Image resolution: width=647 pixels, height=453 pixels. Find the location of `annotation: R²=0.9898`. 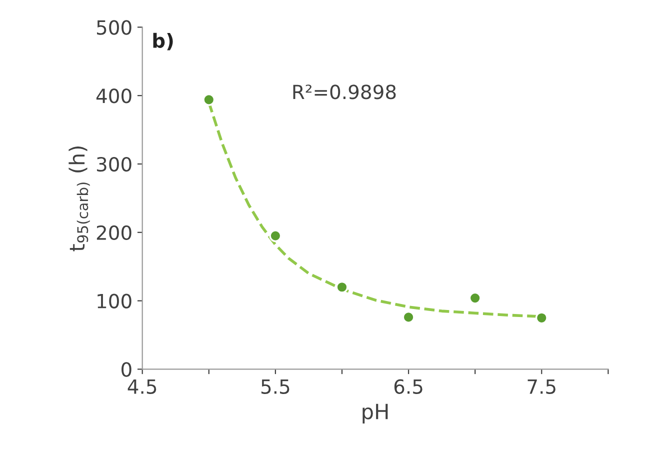

annotation: R²=0.9898 is located at coordinates (344, 92).